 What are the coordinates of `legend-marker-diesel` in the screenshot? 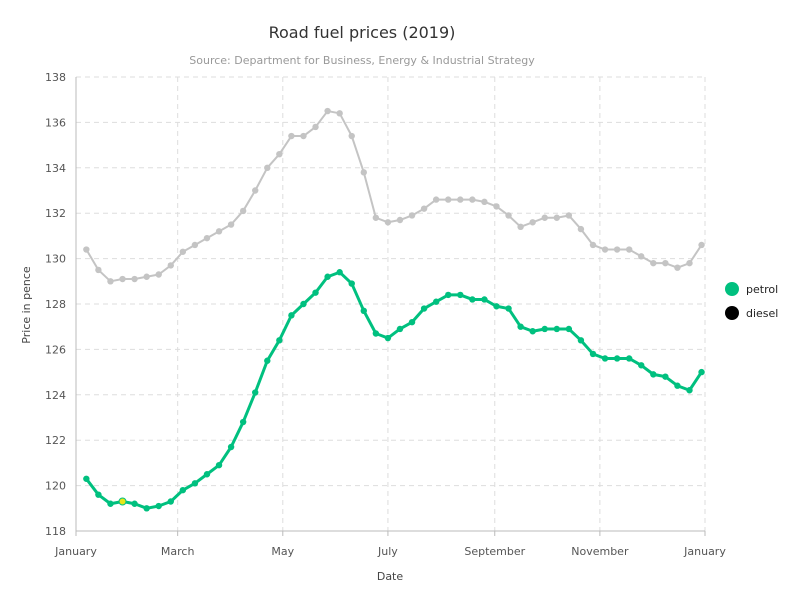 It's located at (732, 313).